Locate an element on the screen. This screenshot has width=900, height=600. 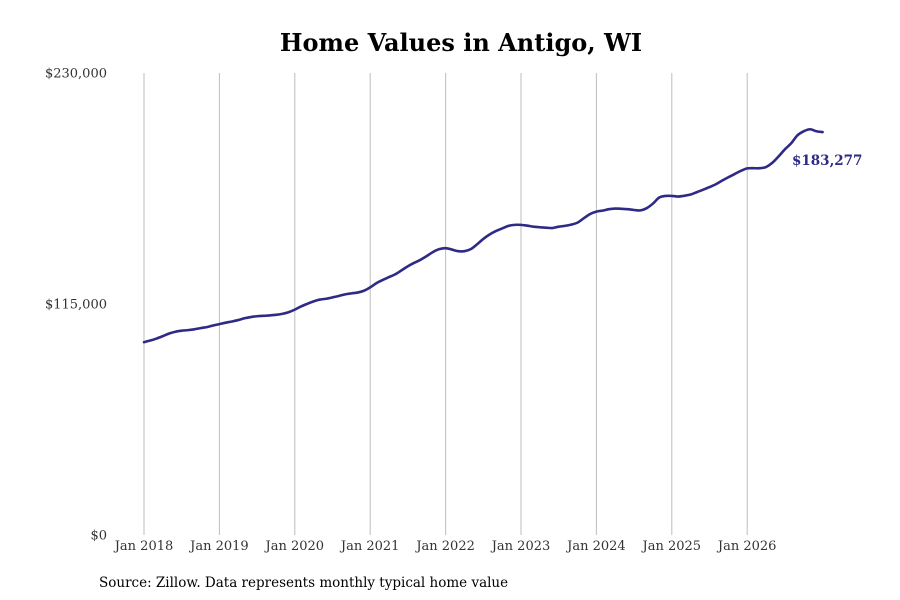
y-tick-label: $115,000 is located at coordinates (76, 305).